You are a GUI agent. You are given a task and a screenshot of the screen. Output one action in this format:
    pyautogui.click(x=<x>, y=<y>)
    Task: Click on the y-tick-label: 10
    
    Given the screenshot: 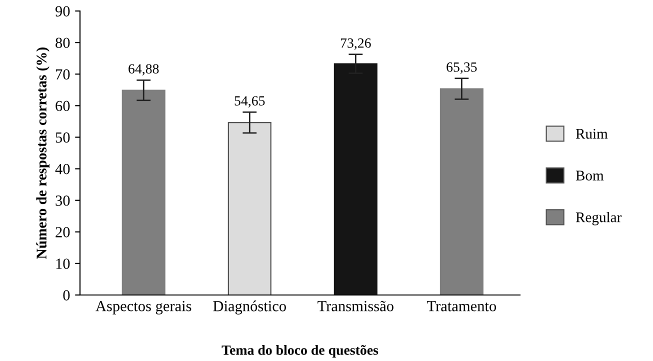 What is the action you would take?
    pyautogui.click(x=63, y=263)
    